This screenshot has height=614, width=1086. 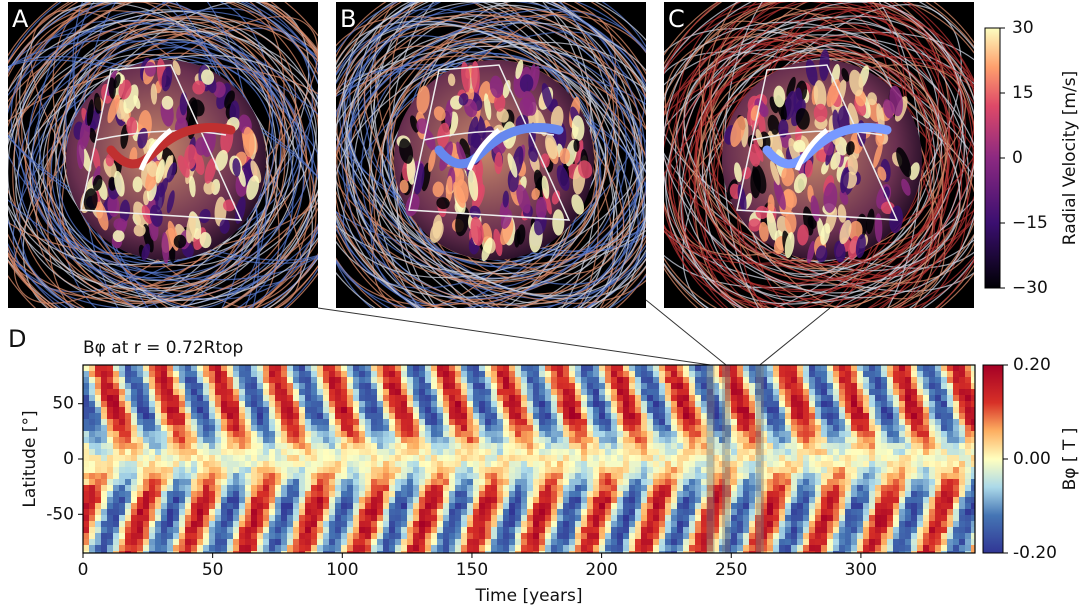 I want to click on convection-cell, so click(x=755, y=183).